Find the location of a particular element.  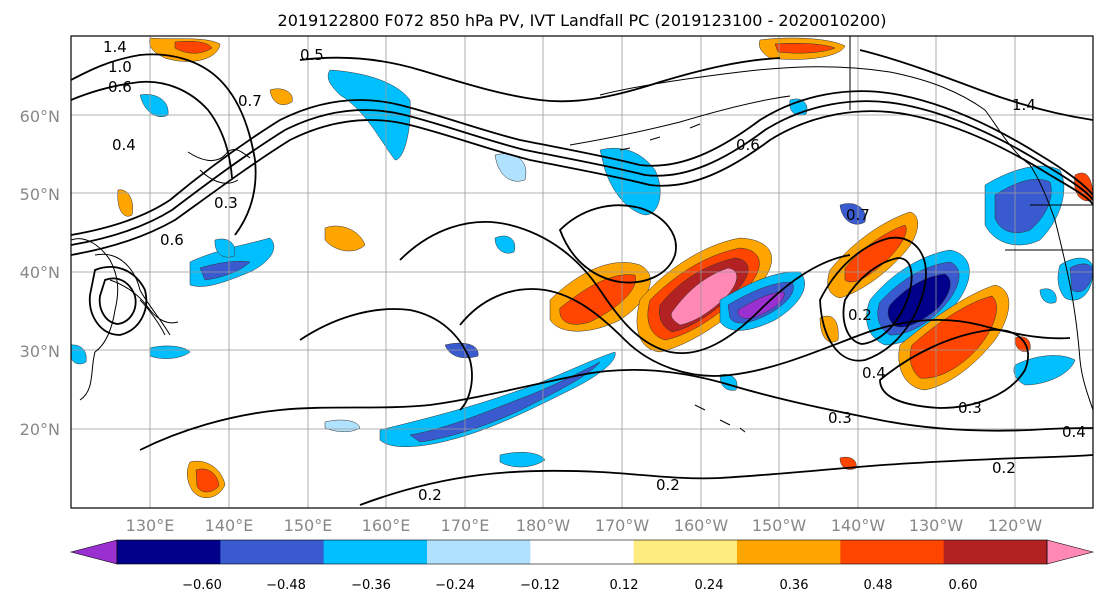

shade-positive-east-edge is located at coordinates (829, 329).